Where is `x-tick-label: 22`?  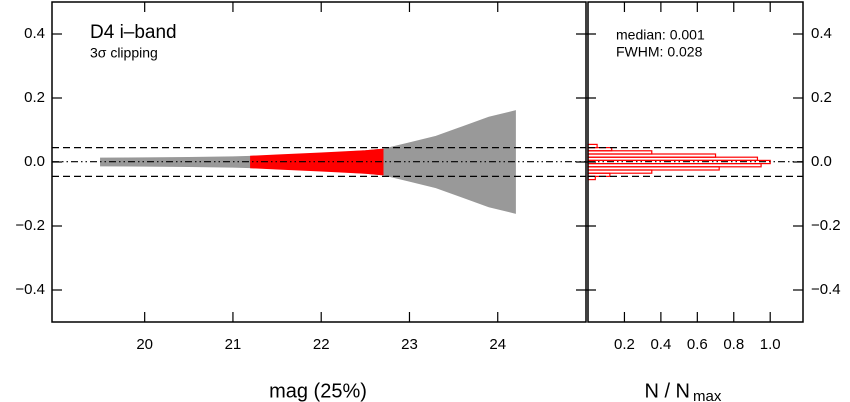 x-tick-label: 22 is located at coordinates (321, 344).